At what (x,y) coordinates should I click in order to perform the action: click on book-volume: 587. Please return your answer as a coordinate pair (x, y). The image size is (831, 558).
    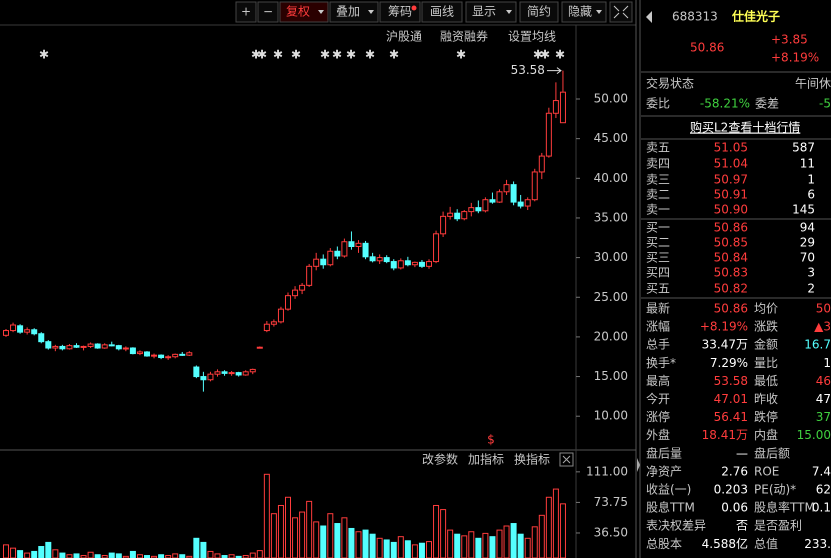
    Looking at the image, I should click on (803, 148).